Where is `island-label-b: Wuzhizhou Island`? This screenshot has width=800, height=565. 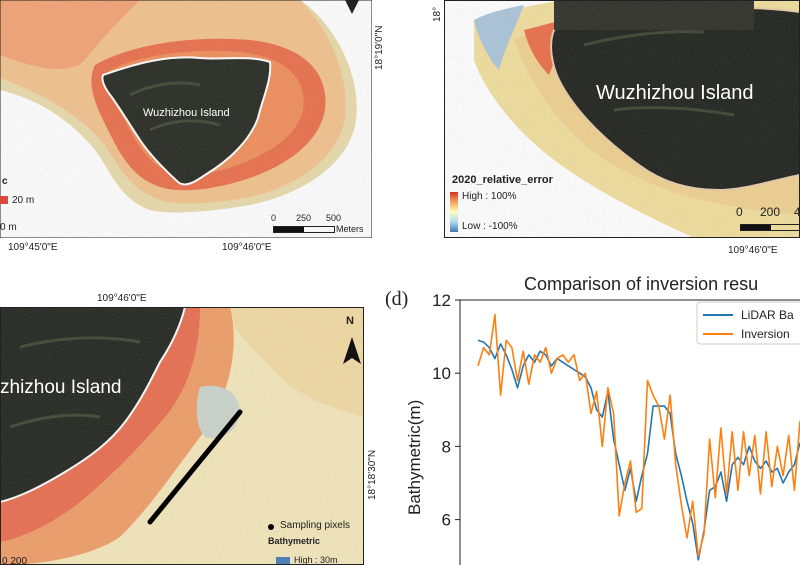
island-label-b: Wuzhizhou Island is located at coordinates (675, 93).